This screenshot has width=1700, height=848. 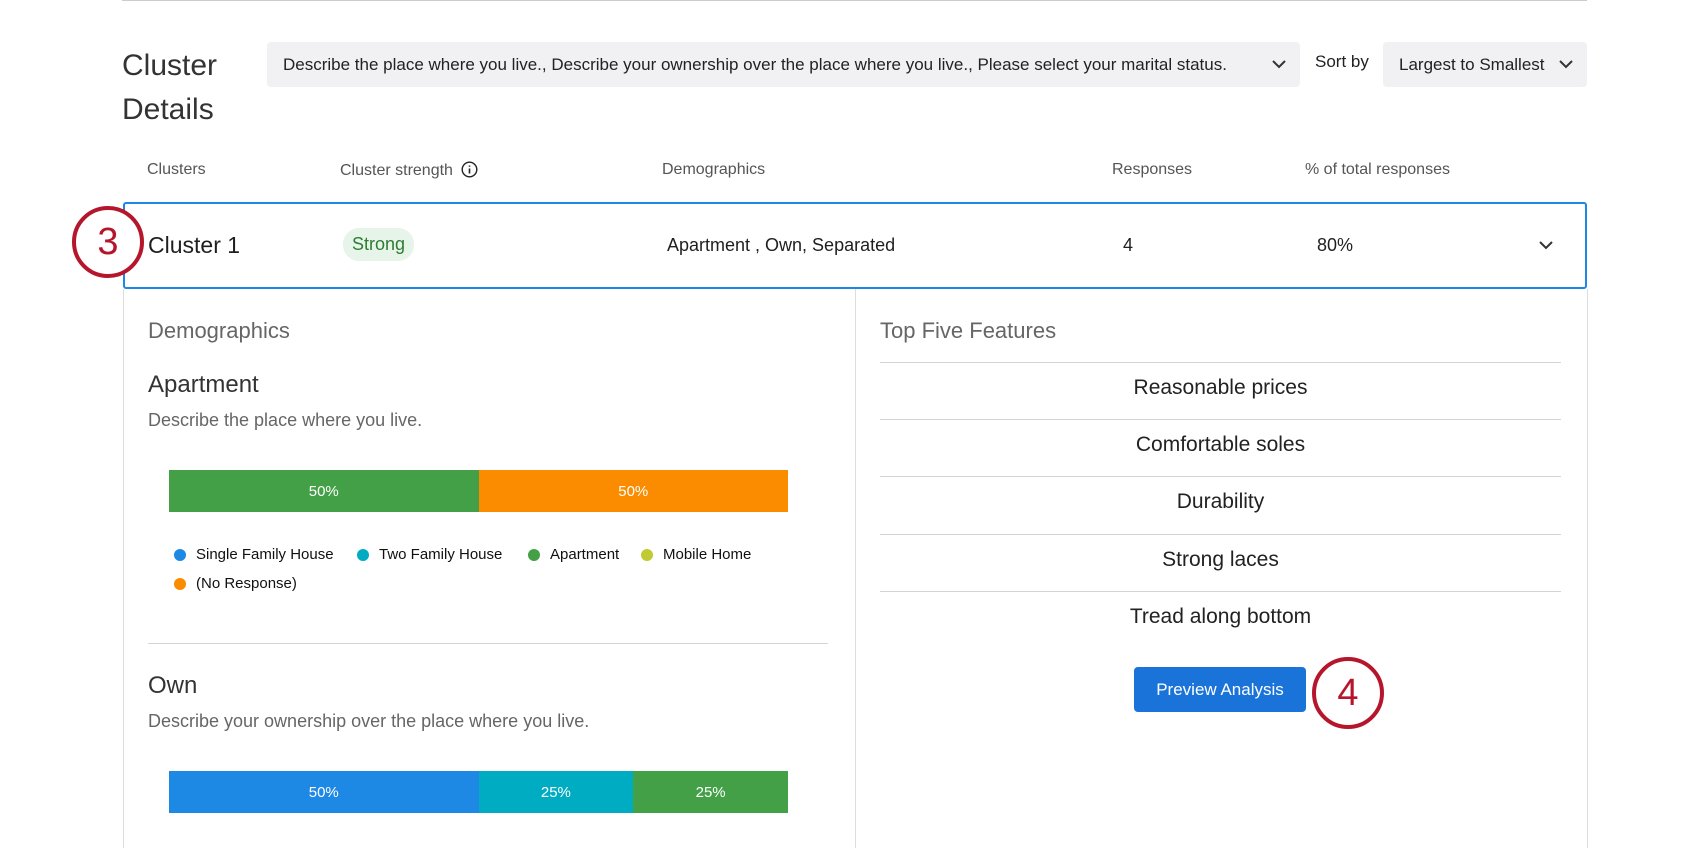 I want to click on legend-item: (No Response), so click(x=235, y=583).